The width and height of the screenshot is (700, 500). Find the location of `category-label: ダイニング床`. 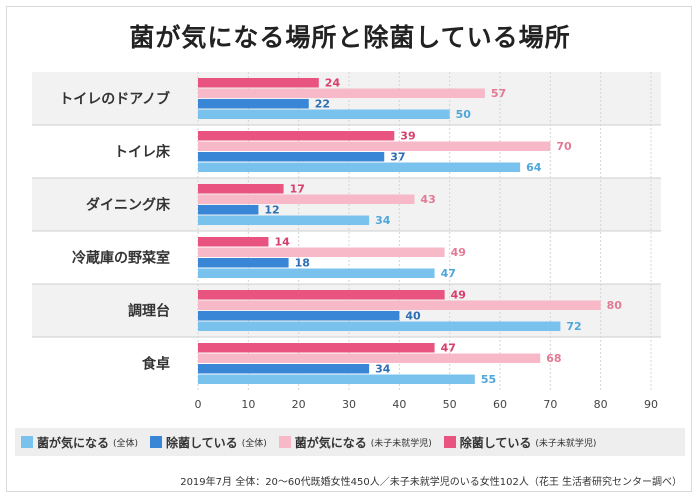

category-label: ダイニング床 is located at coordinates (128, 205).